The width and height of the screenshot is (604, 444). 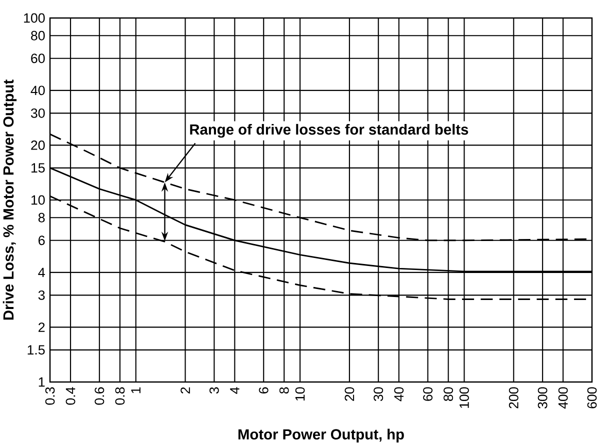 I want to click on x-tick-label: 0.6, so click(x=99, y=396).